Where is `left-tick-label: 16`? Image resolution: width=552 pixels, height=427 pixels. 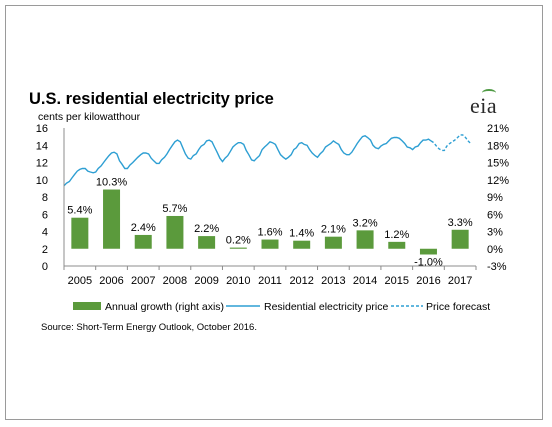
left-tick-label: 16 is located at coordinates (42, 129).